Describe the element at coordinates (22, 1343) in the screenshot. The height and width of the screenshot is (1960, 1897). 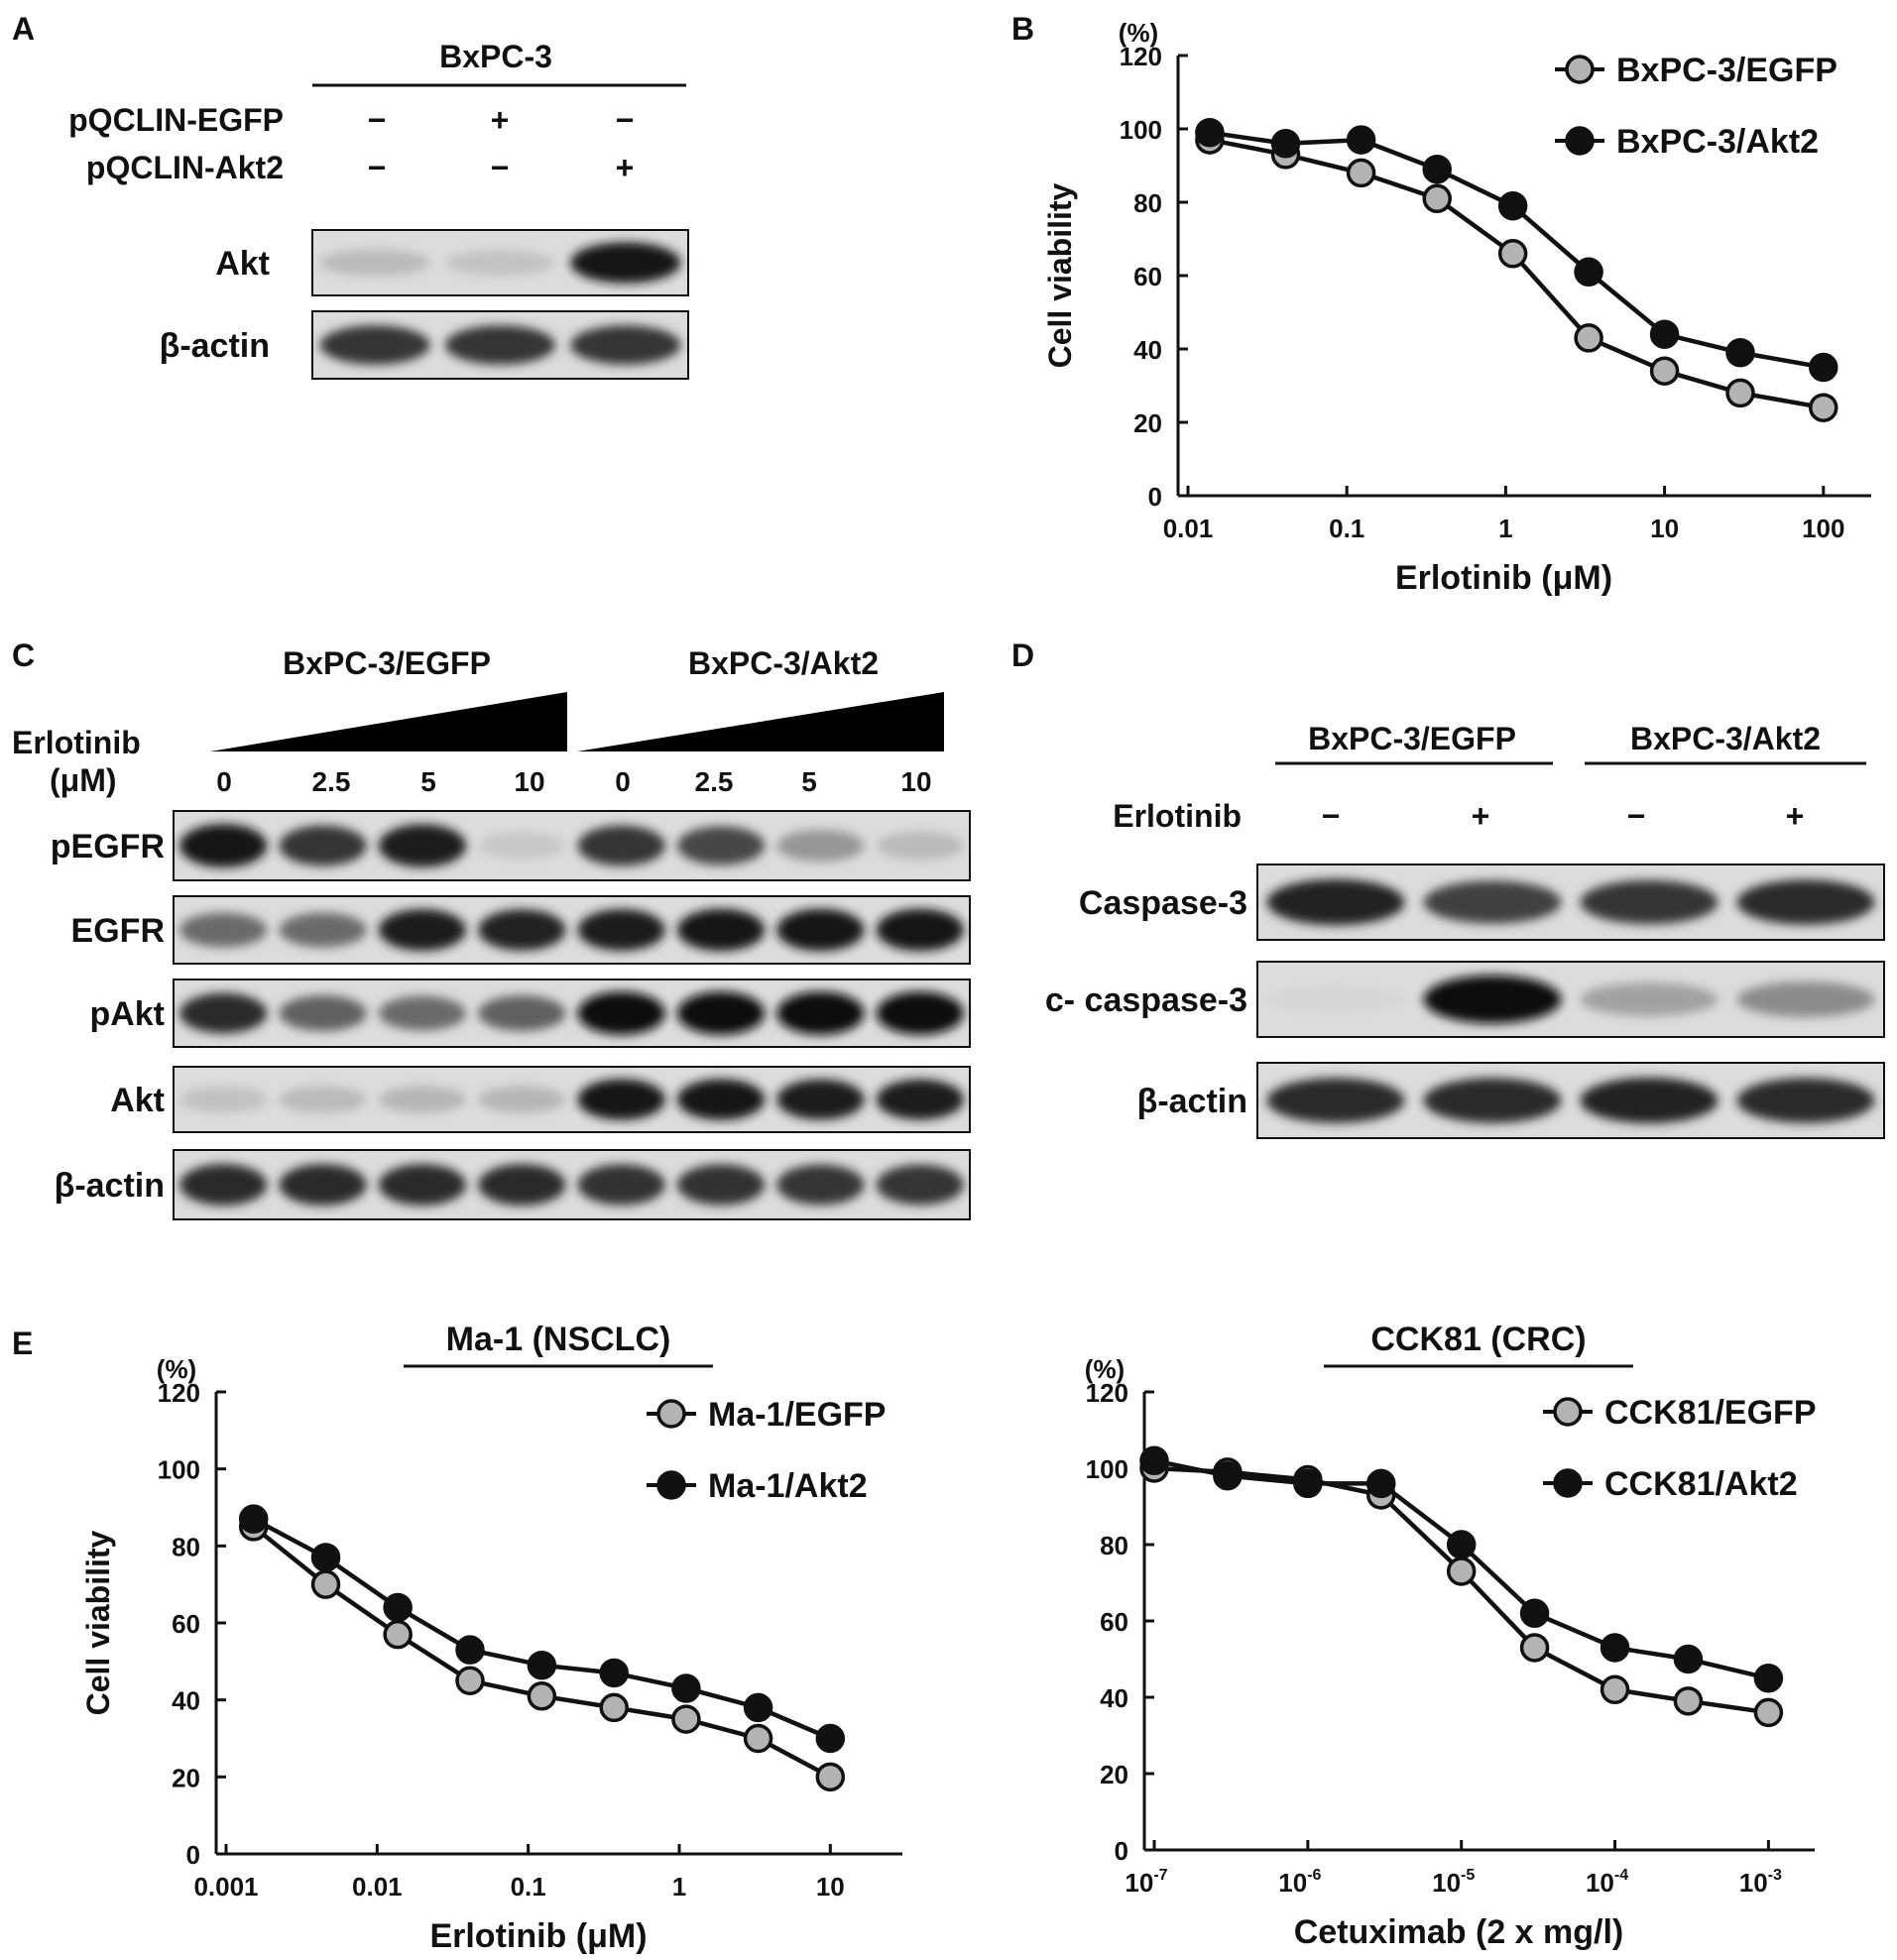
I see `panel-letter-e: E` at that location.